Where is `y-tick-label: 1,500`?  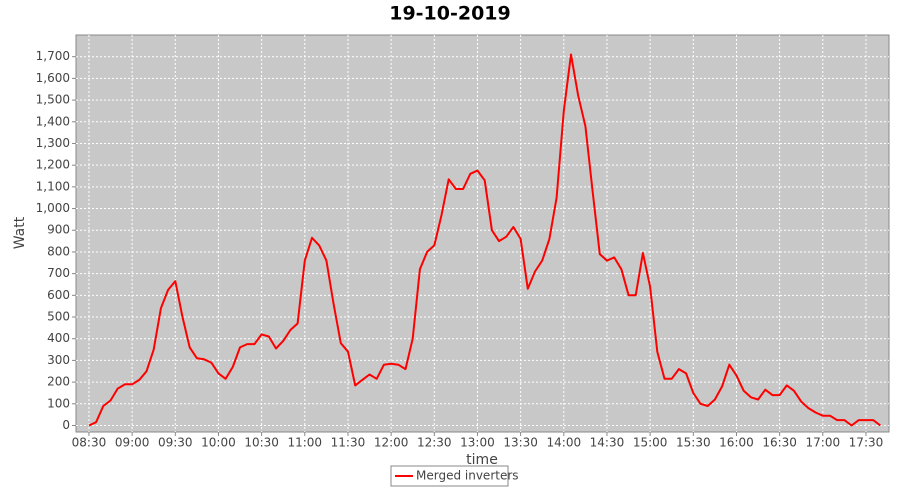
y-tick-label: 1,500 is located at coordinates (53, 100).